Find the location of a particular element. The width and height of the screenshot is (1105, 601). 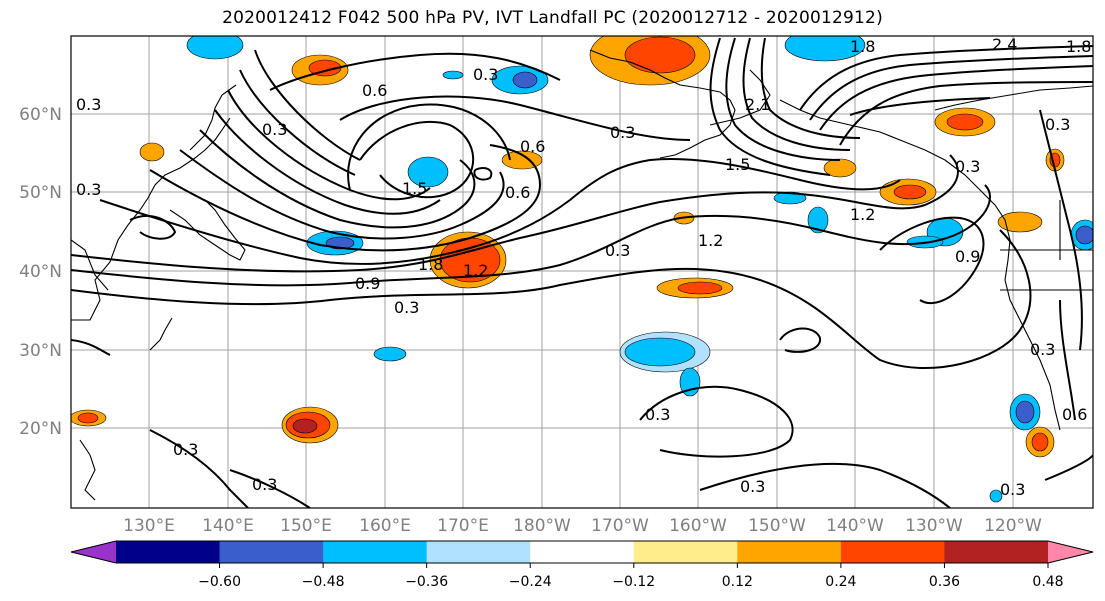

colorbar-tick-label: 0.12 is located at coordinates (737, 582).